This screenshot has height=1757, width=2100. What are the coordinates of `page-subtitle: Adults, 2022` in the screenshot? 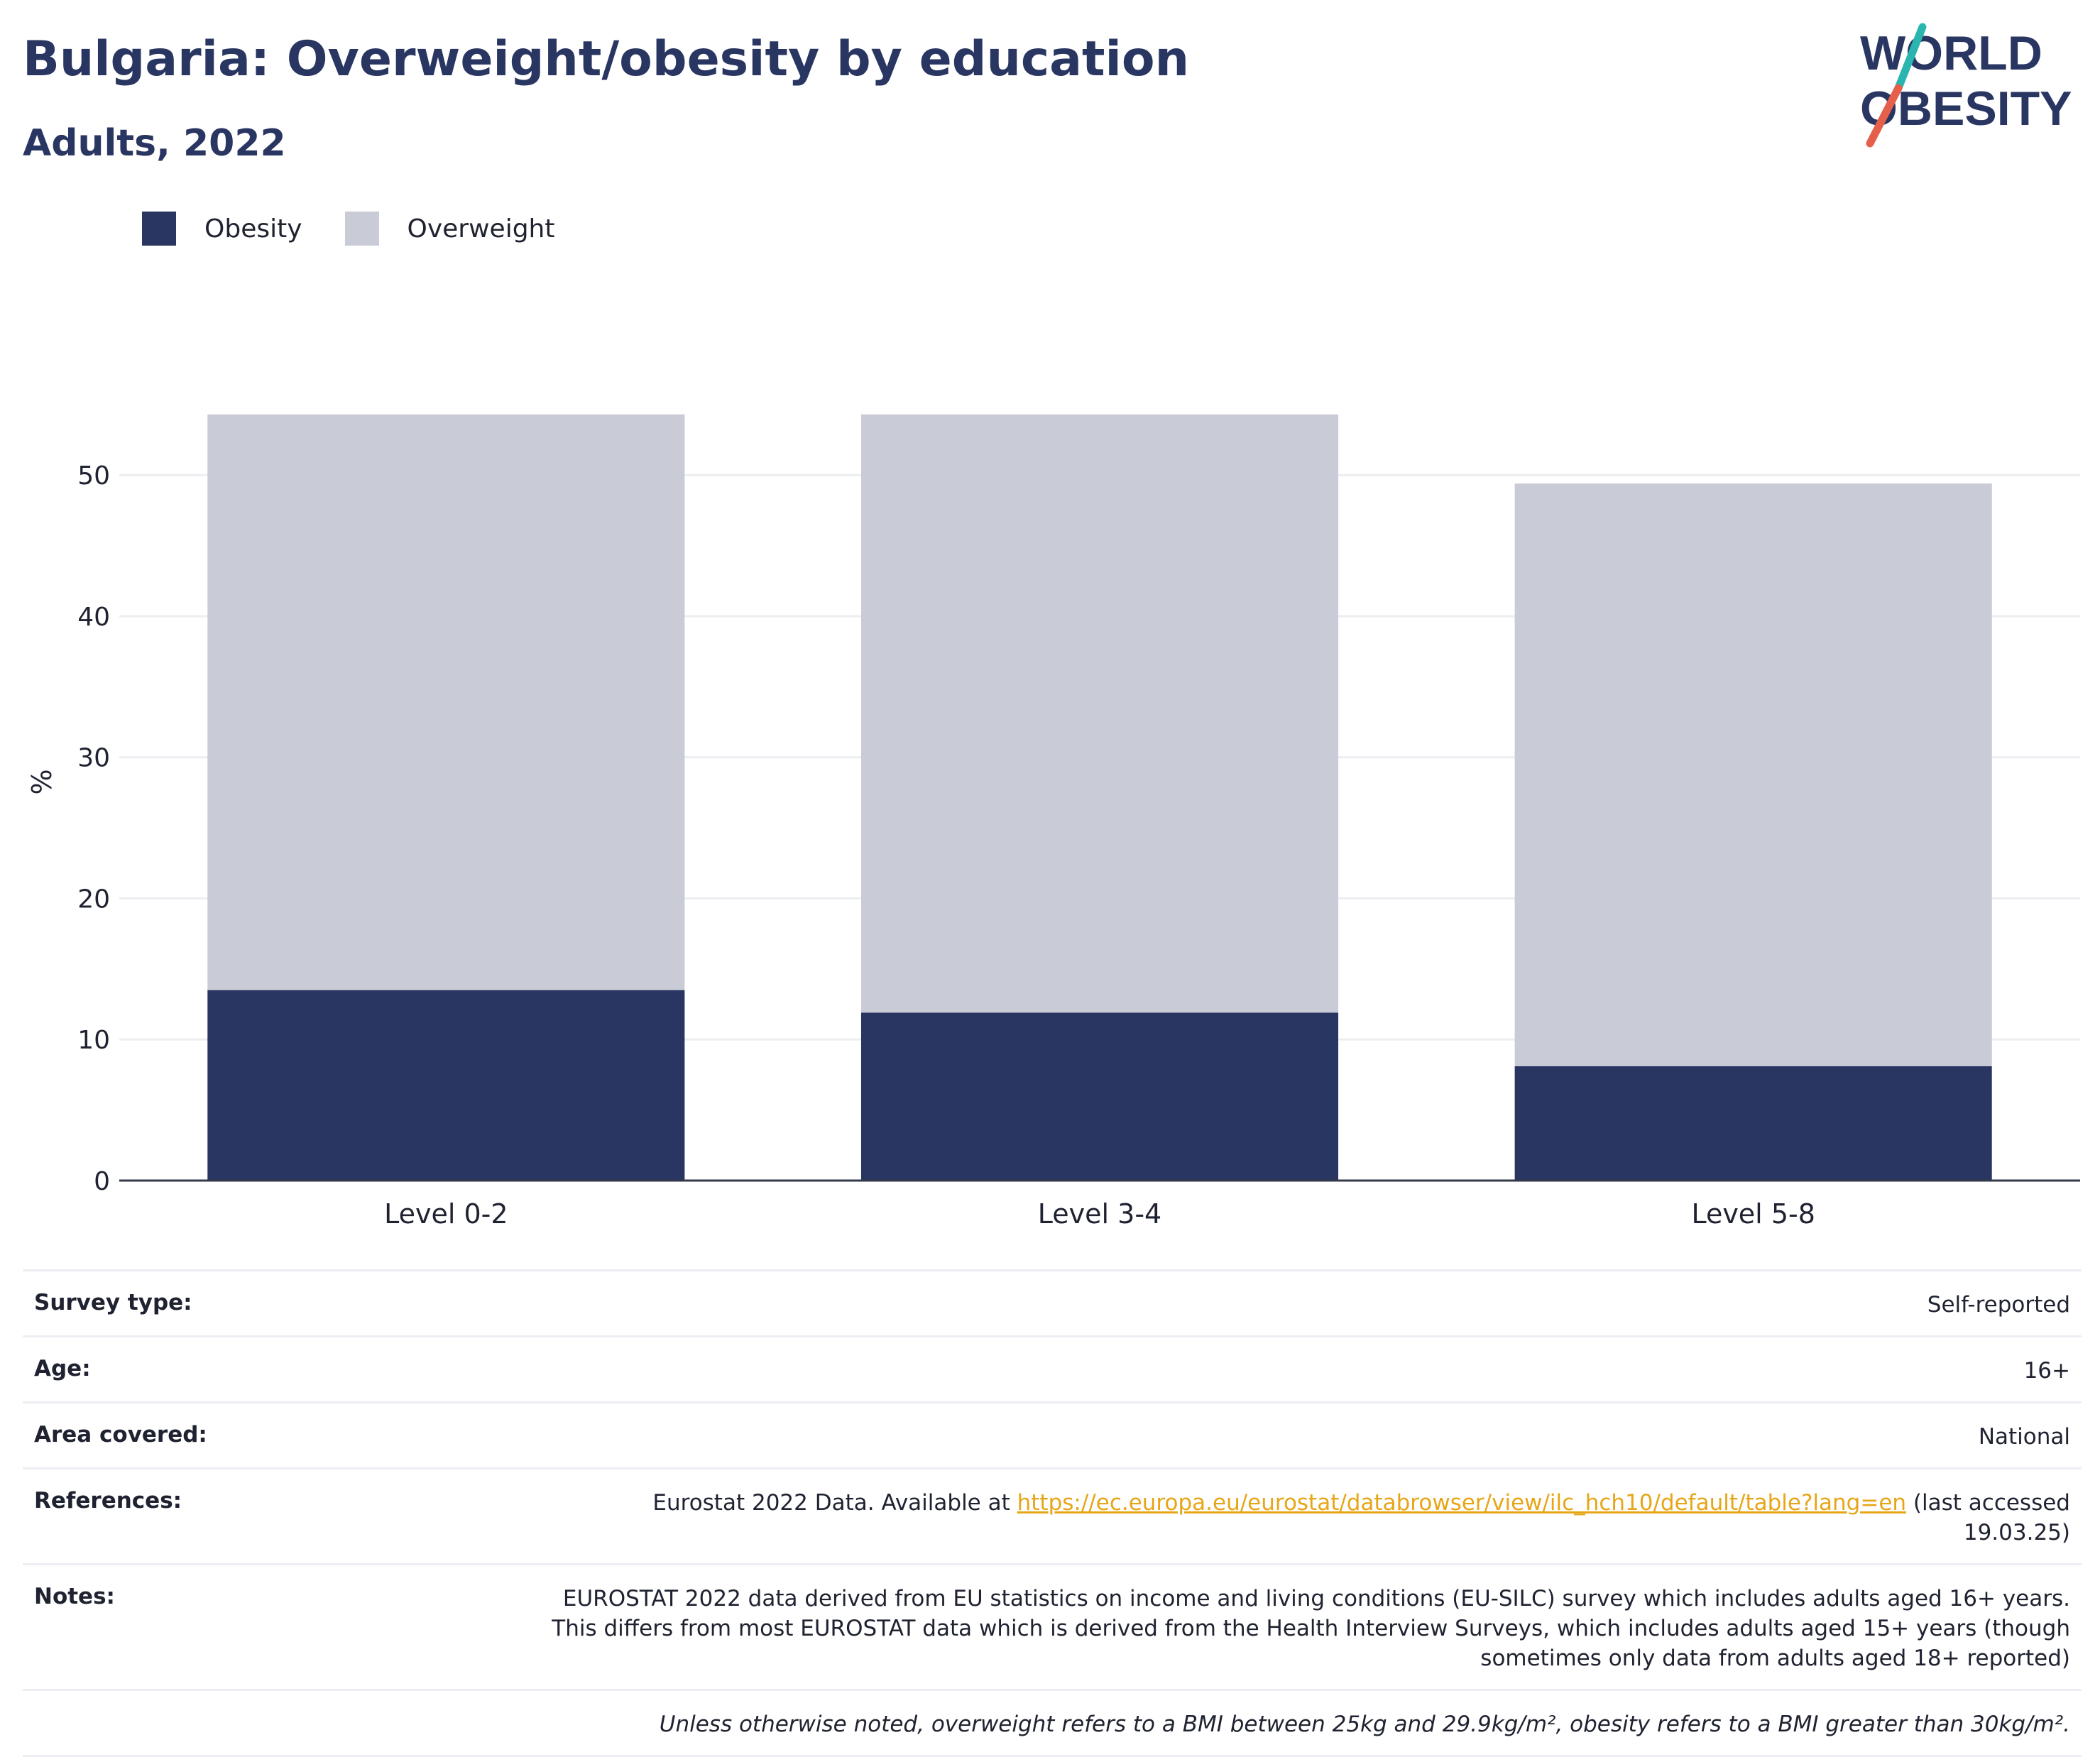 It's located at (154, 144).